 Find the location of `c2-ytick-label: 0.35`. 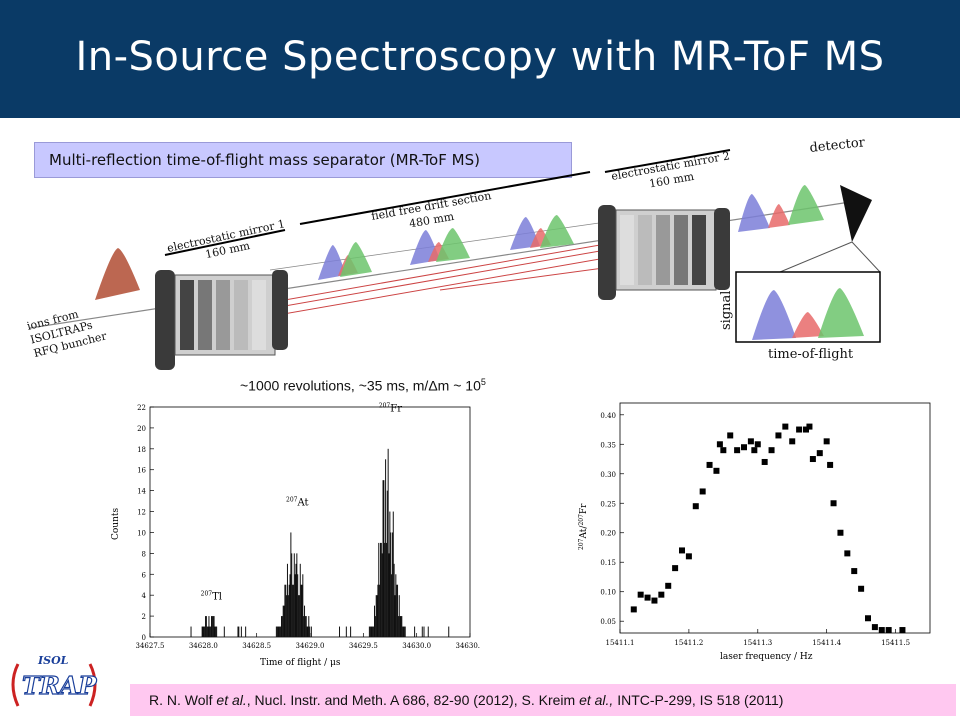

c2-ytick-label: 0.35 is located at coordinates (608, 445).